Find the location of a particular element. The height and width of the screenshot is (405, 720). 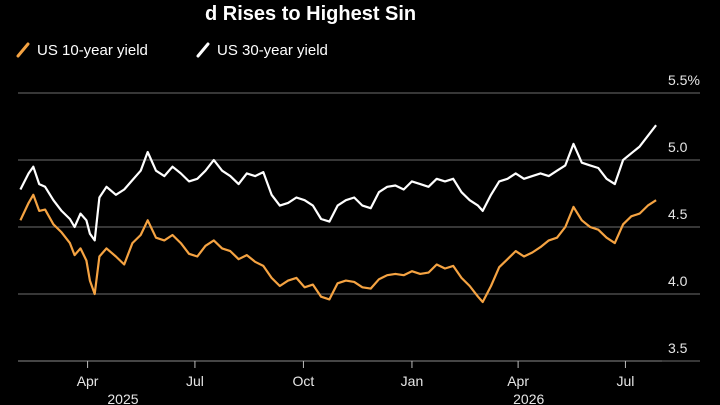

x-tick-label-1: Jul is located at coordinates (195, 381).